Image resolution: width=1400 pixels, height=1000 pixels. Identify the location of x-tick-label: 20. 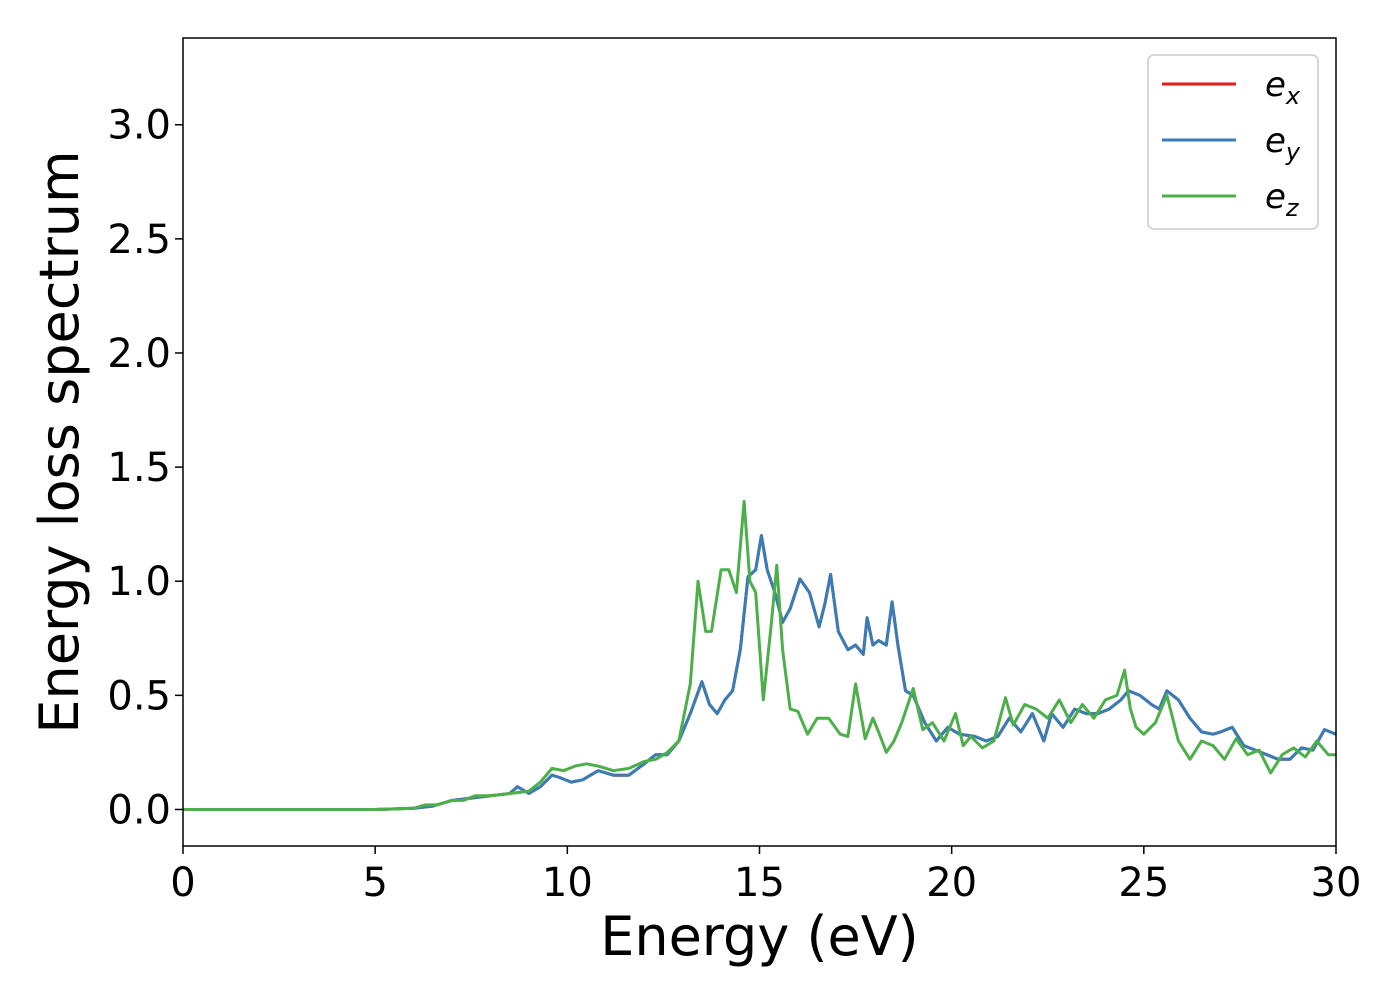
(951, 883).